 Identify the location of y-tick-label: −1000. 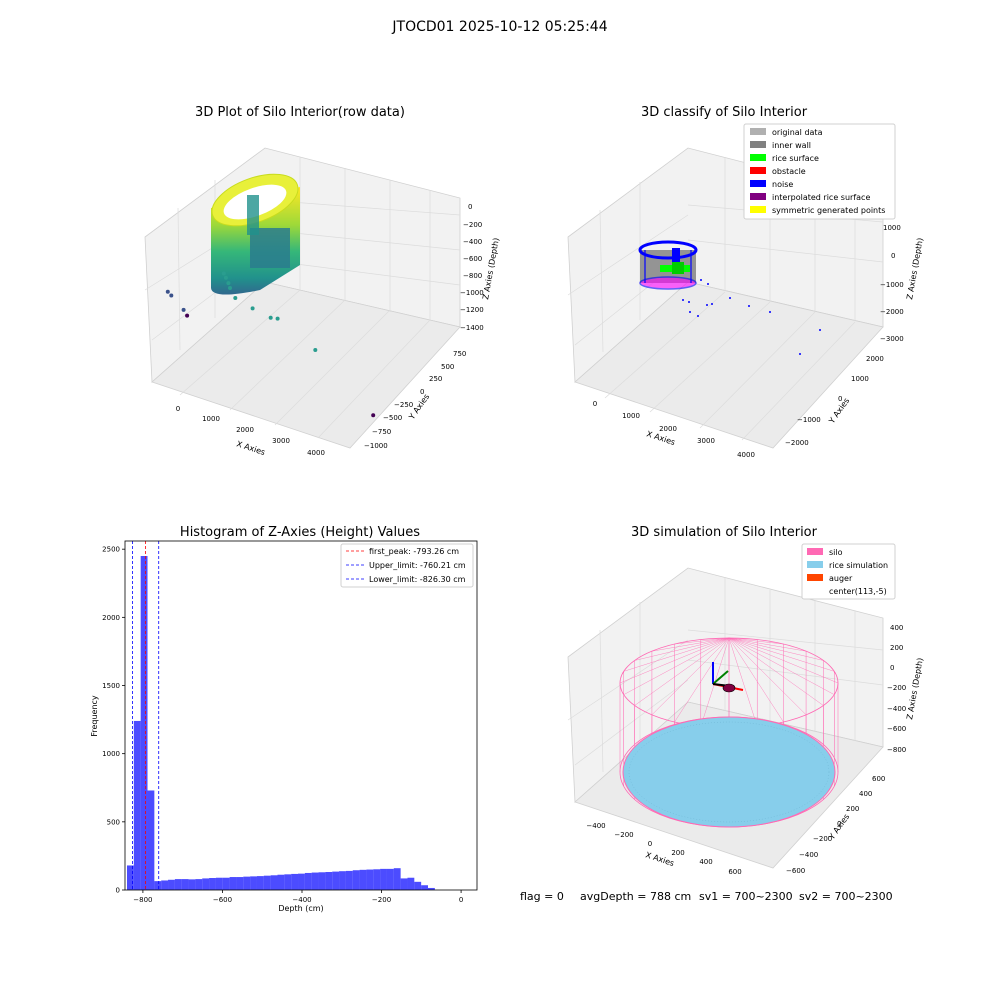
(809, 420).